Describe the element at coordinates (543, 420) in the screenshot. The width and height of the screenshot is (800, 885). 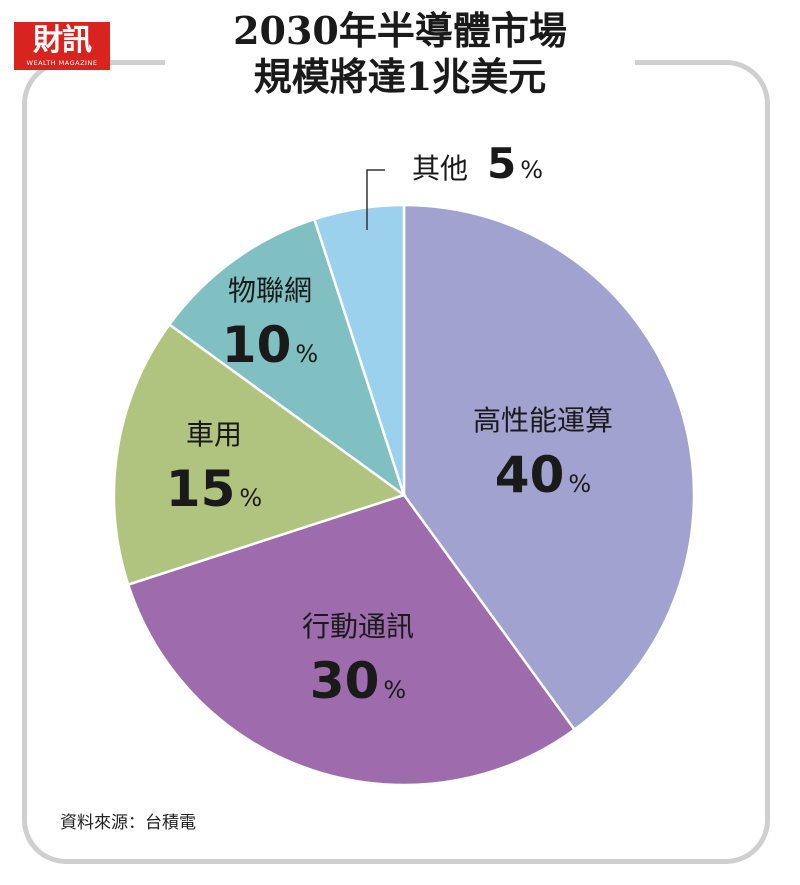
I see `slice-label-1: 高性能運算` at that location.